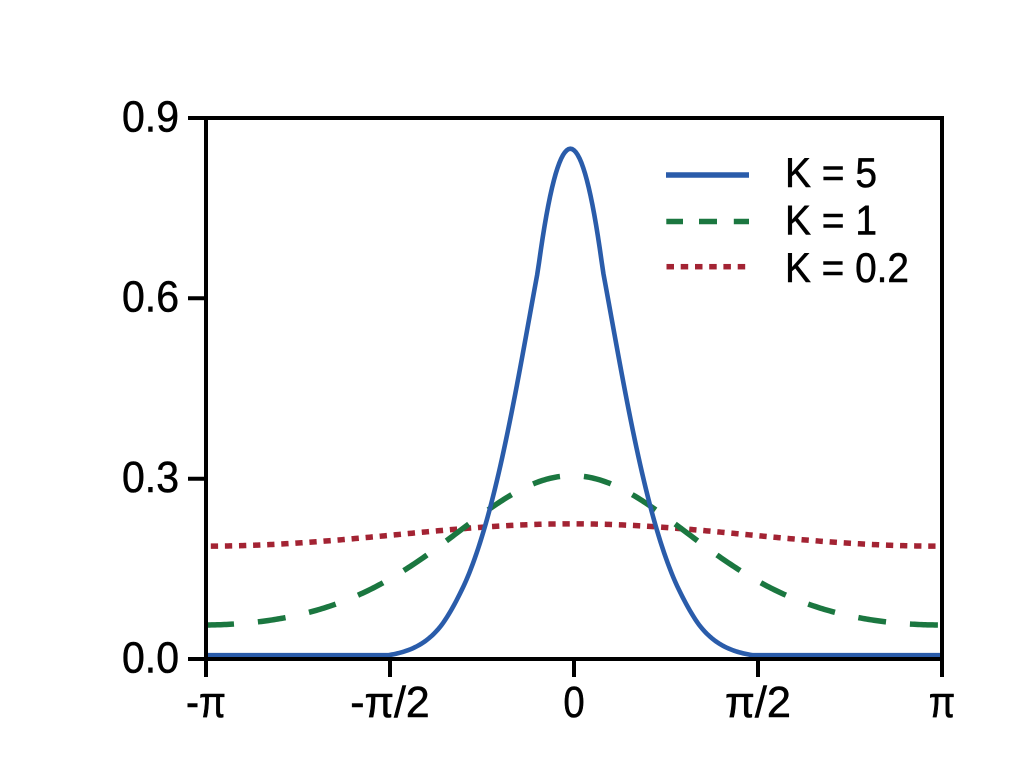  Describe the element at coordinates (831, 172) in the screenshot. I see `svg-text: K = 5` at that location.